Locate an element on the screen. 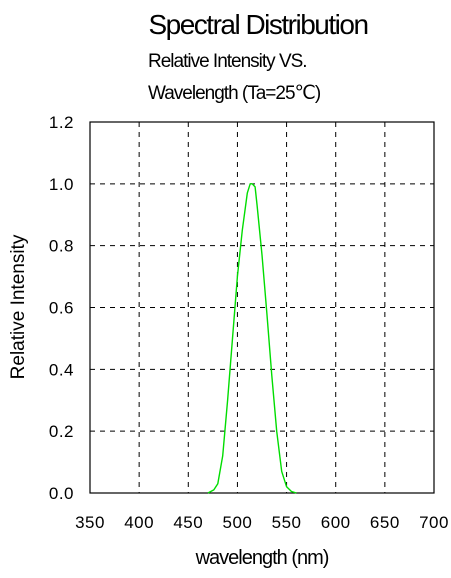  x-axis-label: wavelength (nm) is located at coordinates (262, 558).